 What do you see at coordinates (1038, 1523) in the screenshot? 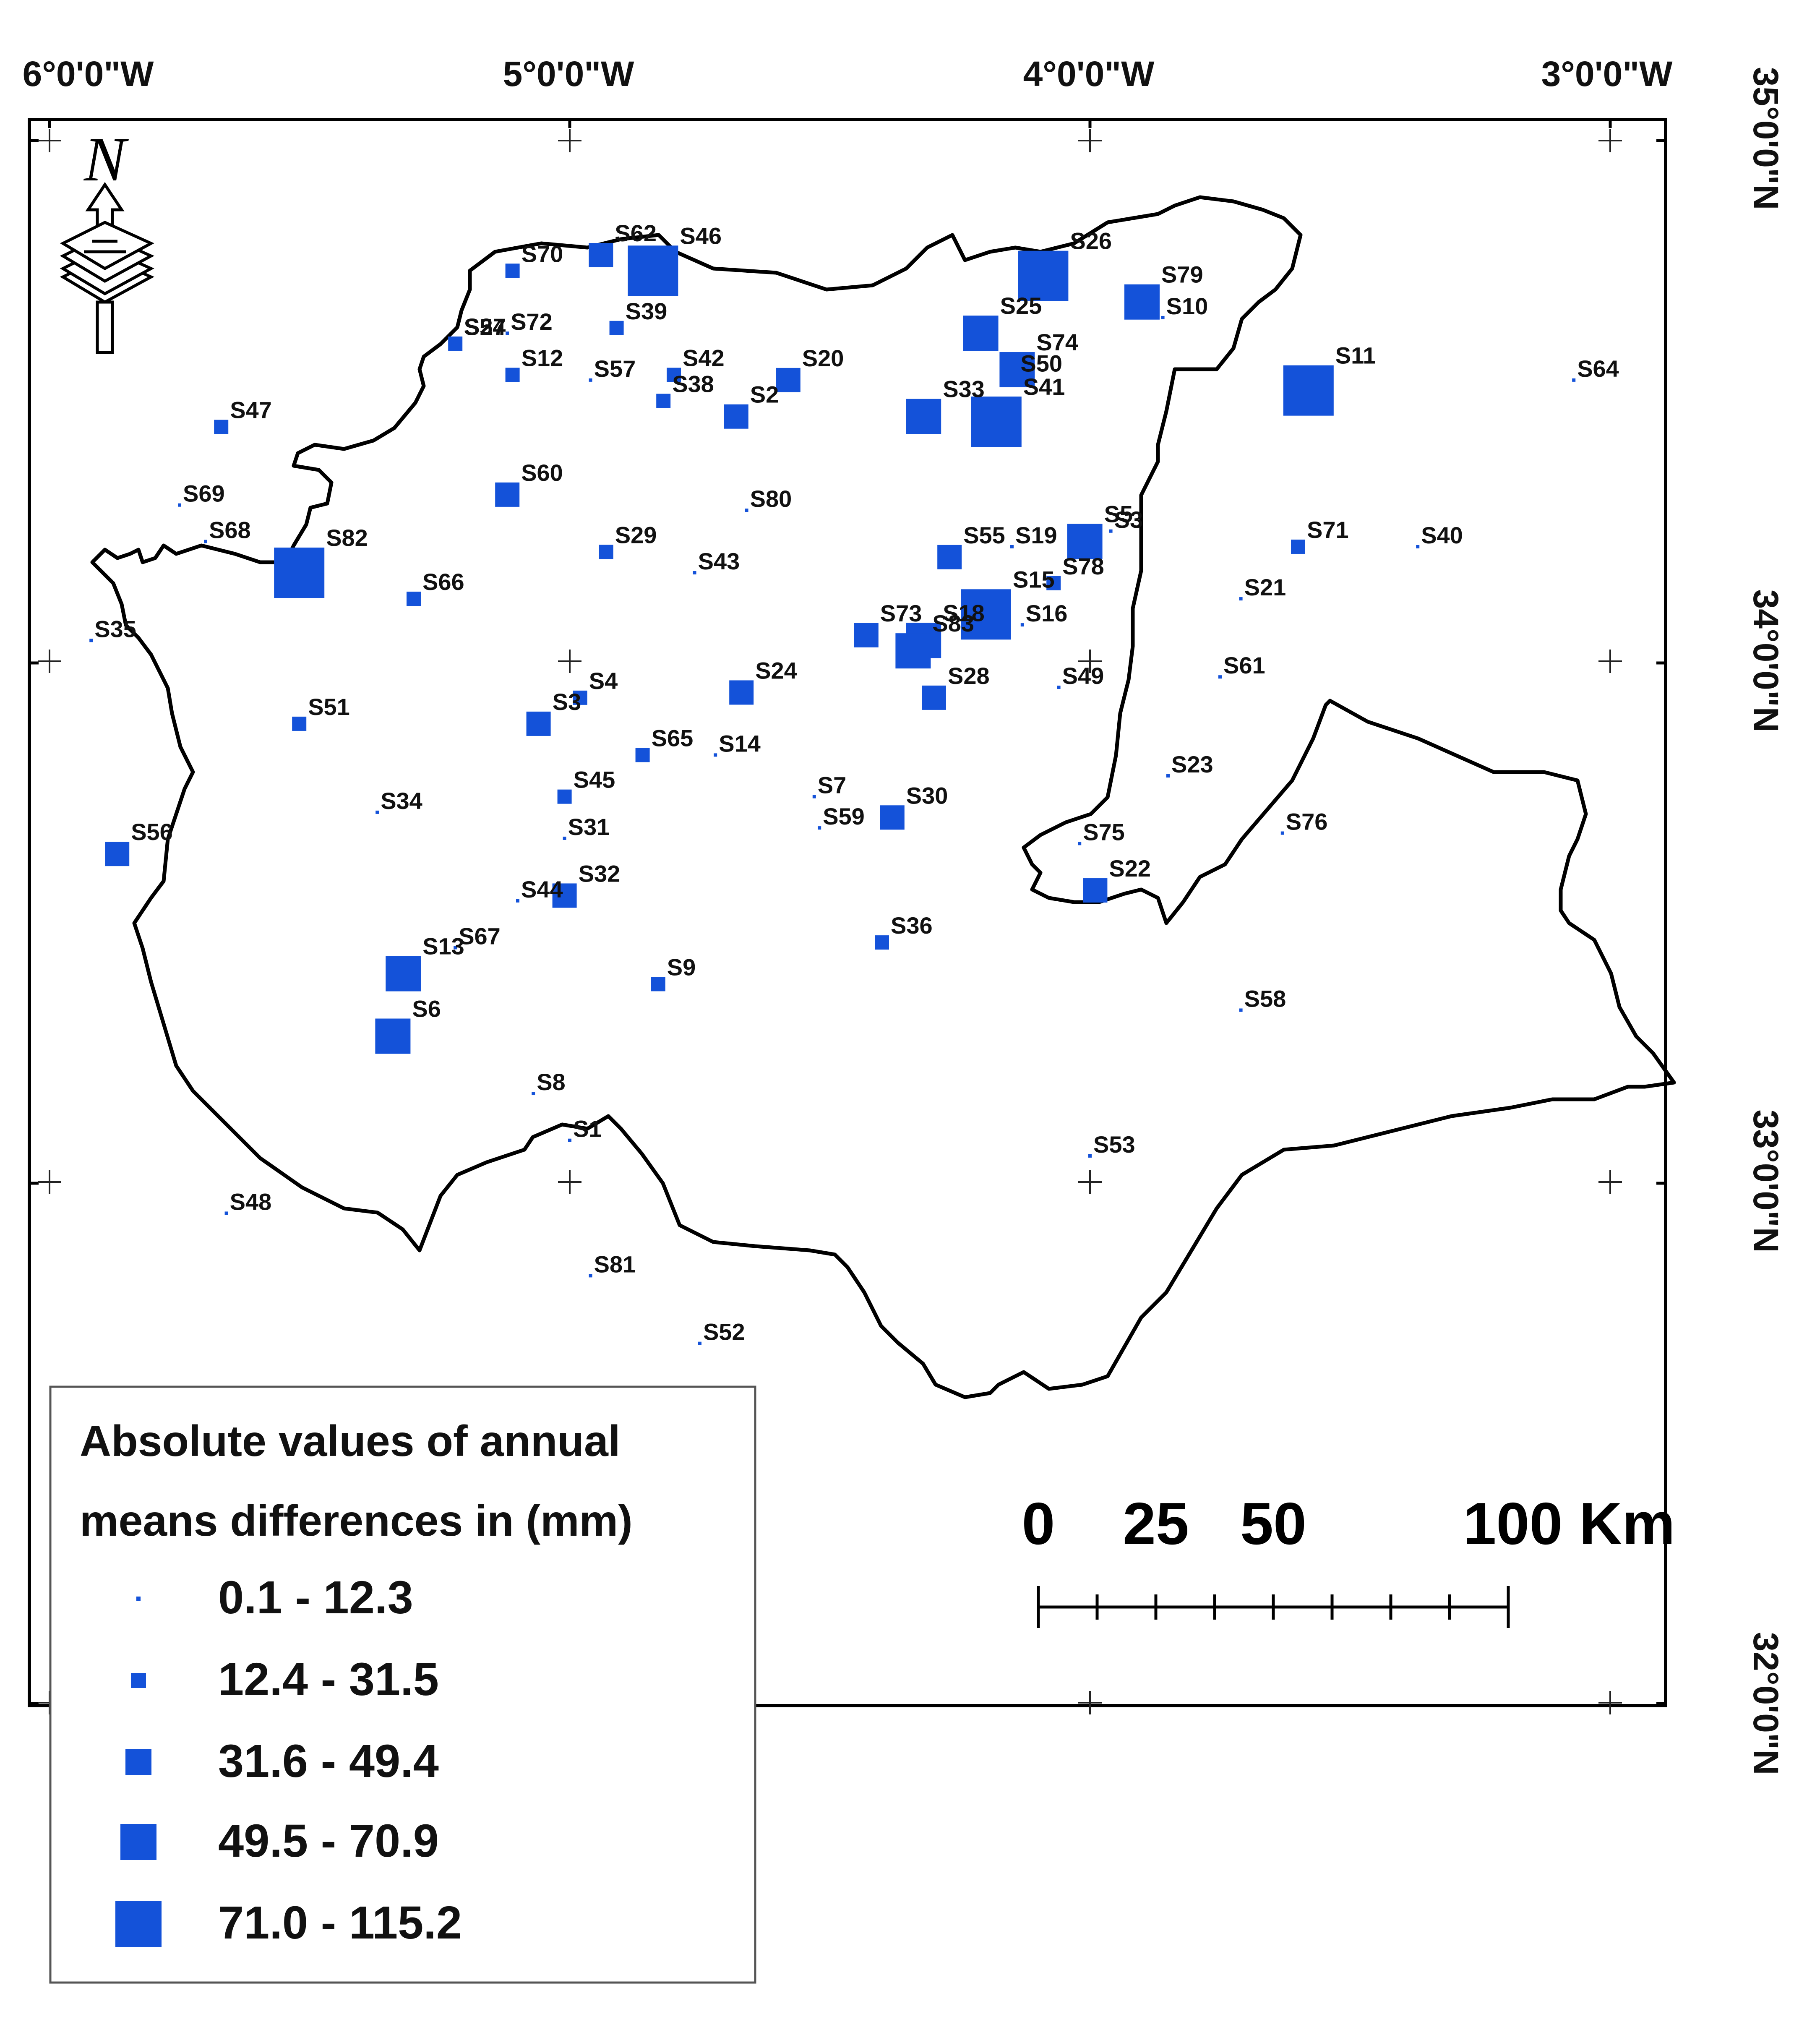
I see `scale-tick-0: 0` at bounding box center [1038, 1523].